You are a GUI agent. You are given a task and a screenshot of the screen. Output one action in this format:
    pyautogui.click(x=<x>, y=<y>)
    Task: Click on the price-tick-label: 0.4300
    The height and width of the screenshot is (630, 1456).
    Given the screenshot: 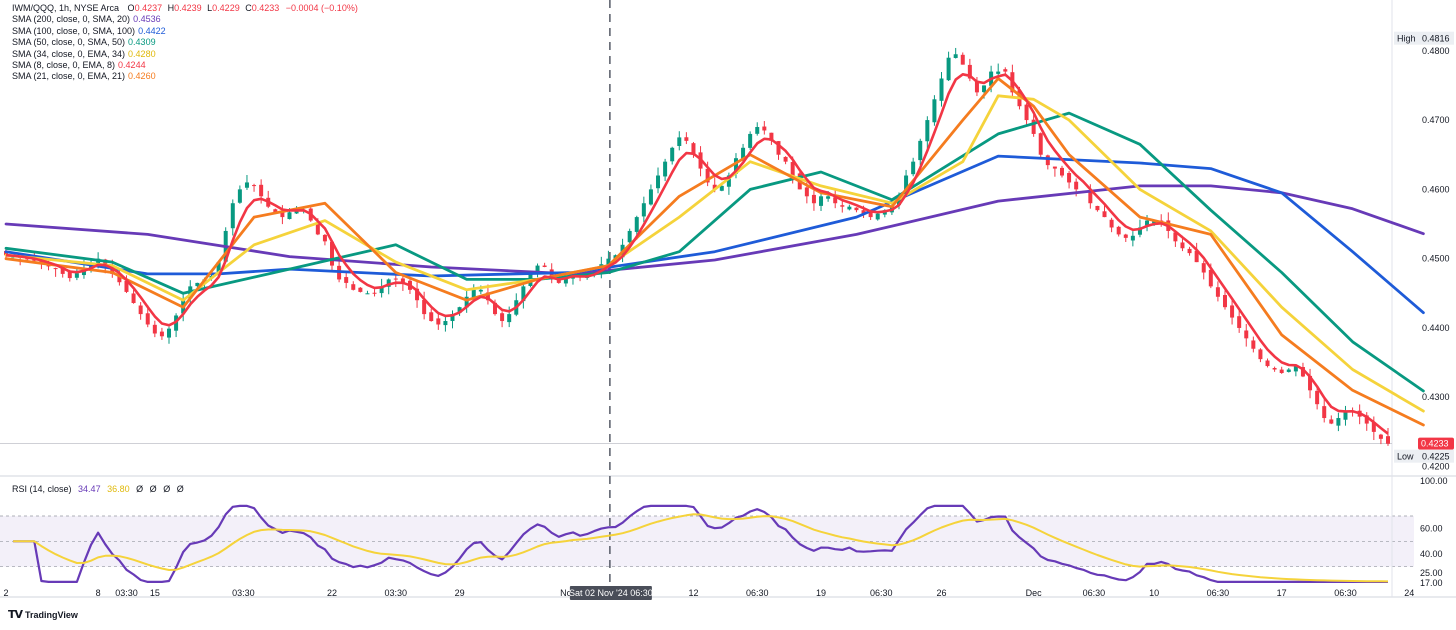 What is the action you would take?
    pyautogui.click(x=1436, y=397)
    